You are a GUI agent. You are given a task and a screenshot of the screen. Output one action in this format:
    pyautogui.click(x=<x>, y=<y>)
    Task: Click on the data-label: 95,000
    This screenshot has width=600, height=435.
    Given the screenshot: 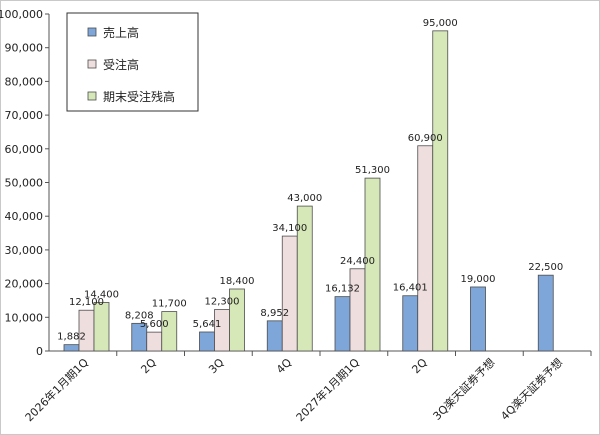 What is the action you would take?
    pyautogui.click(x=440, y=23)
    